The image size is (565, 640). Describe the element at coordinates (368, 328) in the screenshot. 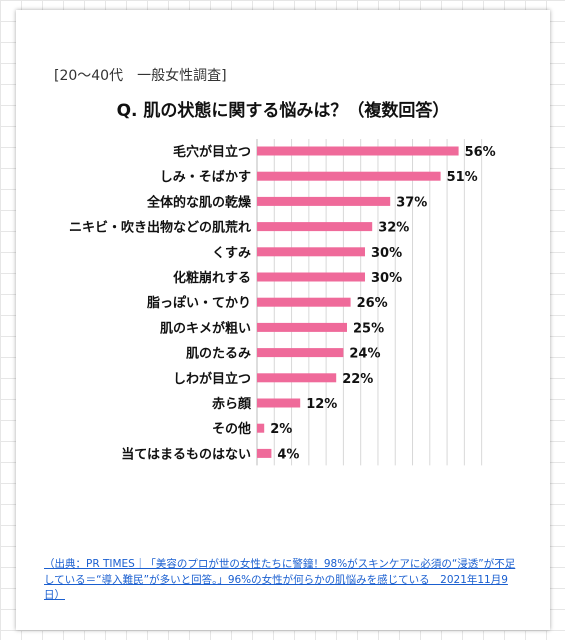

I see `value-label: 25%` at that location.